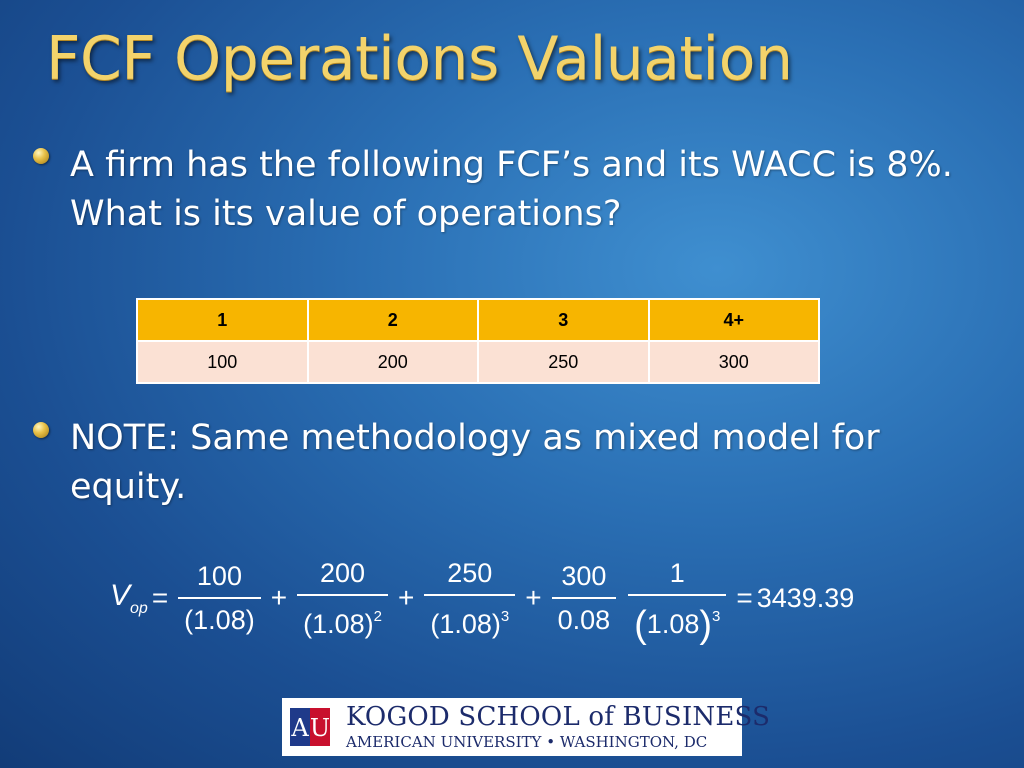 Image resolution: width=1024 pixels, height=768 pixels. What do you see at coordinates (584, 598) in the screenshot?
I see `equation-term-4: 300 0.08` at bounding box center [584, 598].